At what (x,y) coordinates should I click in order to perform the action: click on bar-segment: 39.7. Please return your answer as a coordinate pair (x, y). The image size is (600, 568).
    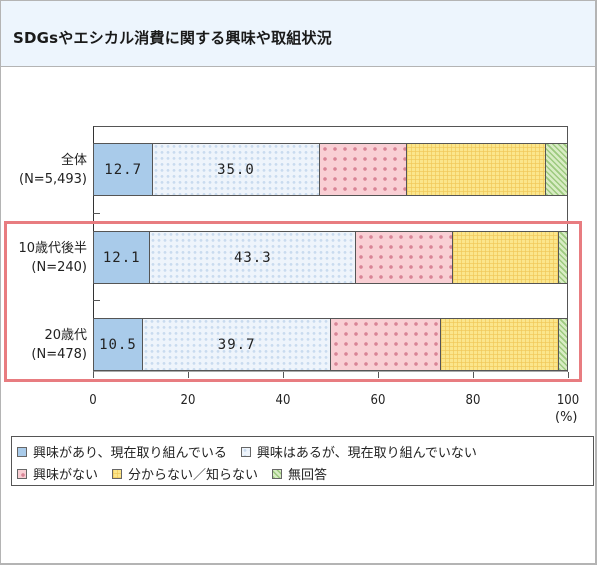
    Looking at the image, I should click on (237, 344).